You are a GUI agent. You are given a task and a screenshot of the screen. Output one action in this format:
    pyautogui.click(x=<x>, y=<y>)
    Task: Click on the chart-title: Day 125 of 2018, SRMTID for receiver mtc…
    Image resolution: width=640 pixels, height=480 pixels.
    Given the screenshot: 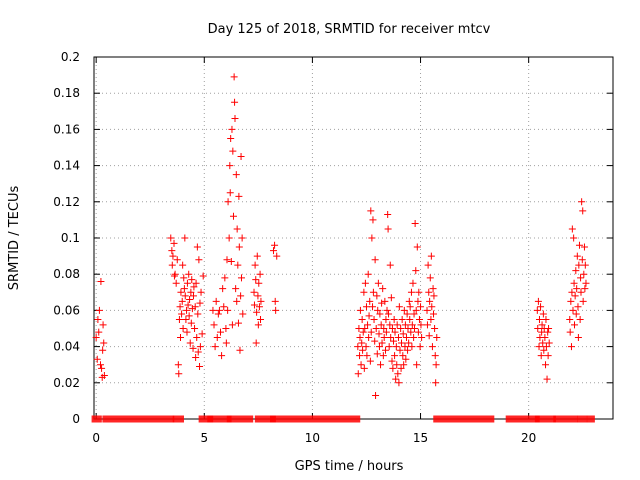 What is the action you would take?
    pyautogui.click(x=349, y=29)
    